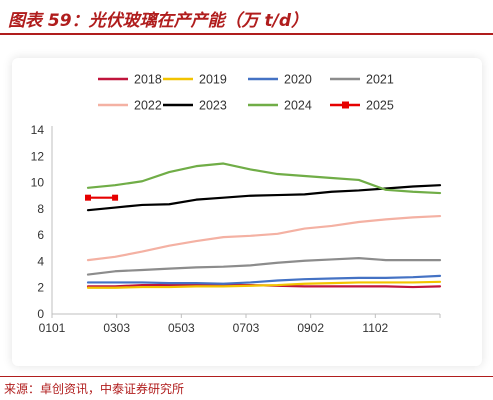 This screenshot has height=400, width=493. Describe the element at coordinates (148, 80) in the screenshot. I see `legend-label-2018: 2018` at that location.